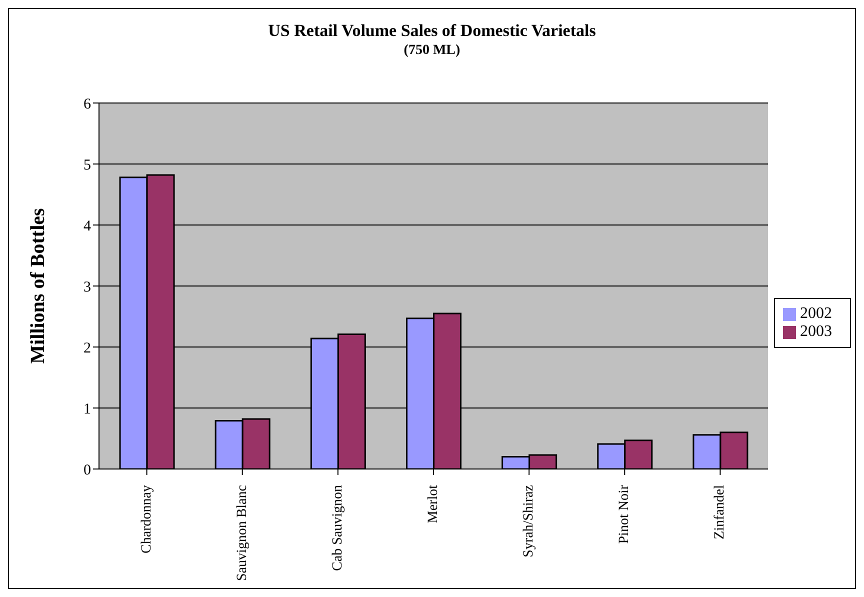  What do you see at coordinates (88, 104) in the screenshot?
I see `y-tick-label: 6` at bounding box center [88, 104].